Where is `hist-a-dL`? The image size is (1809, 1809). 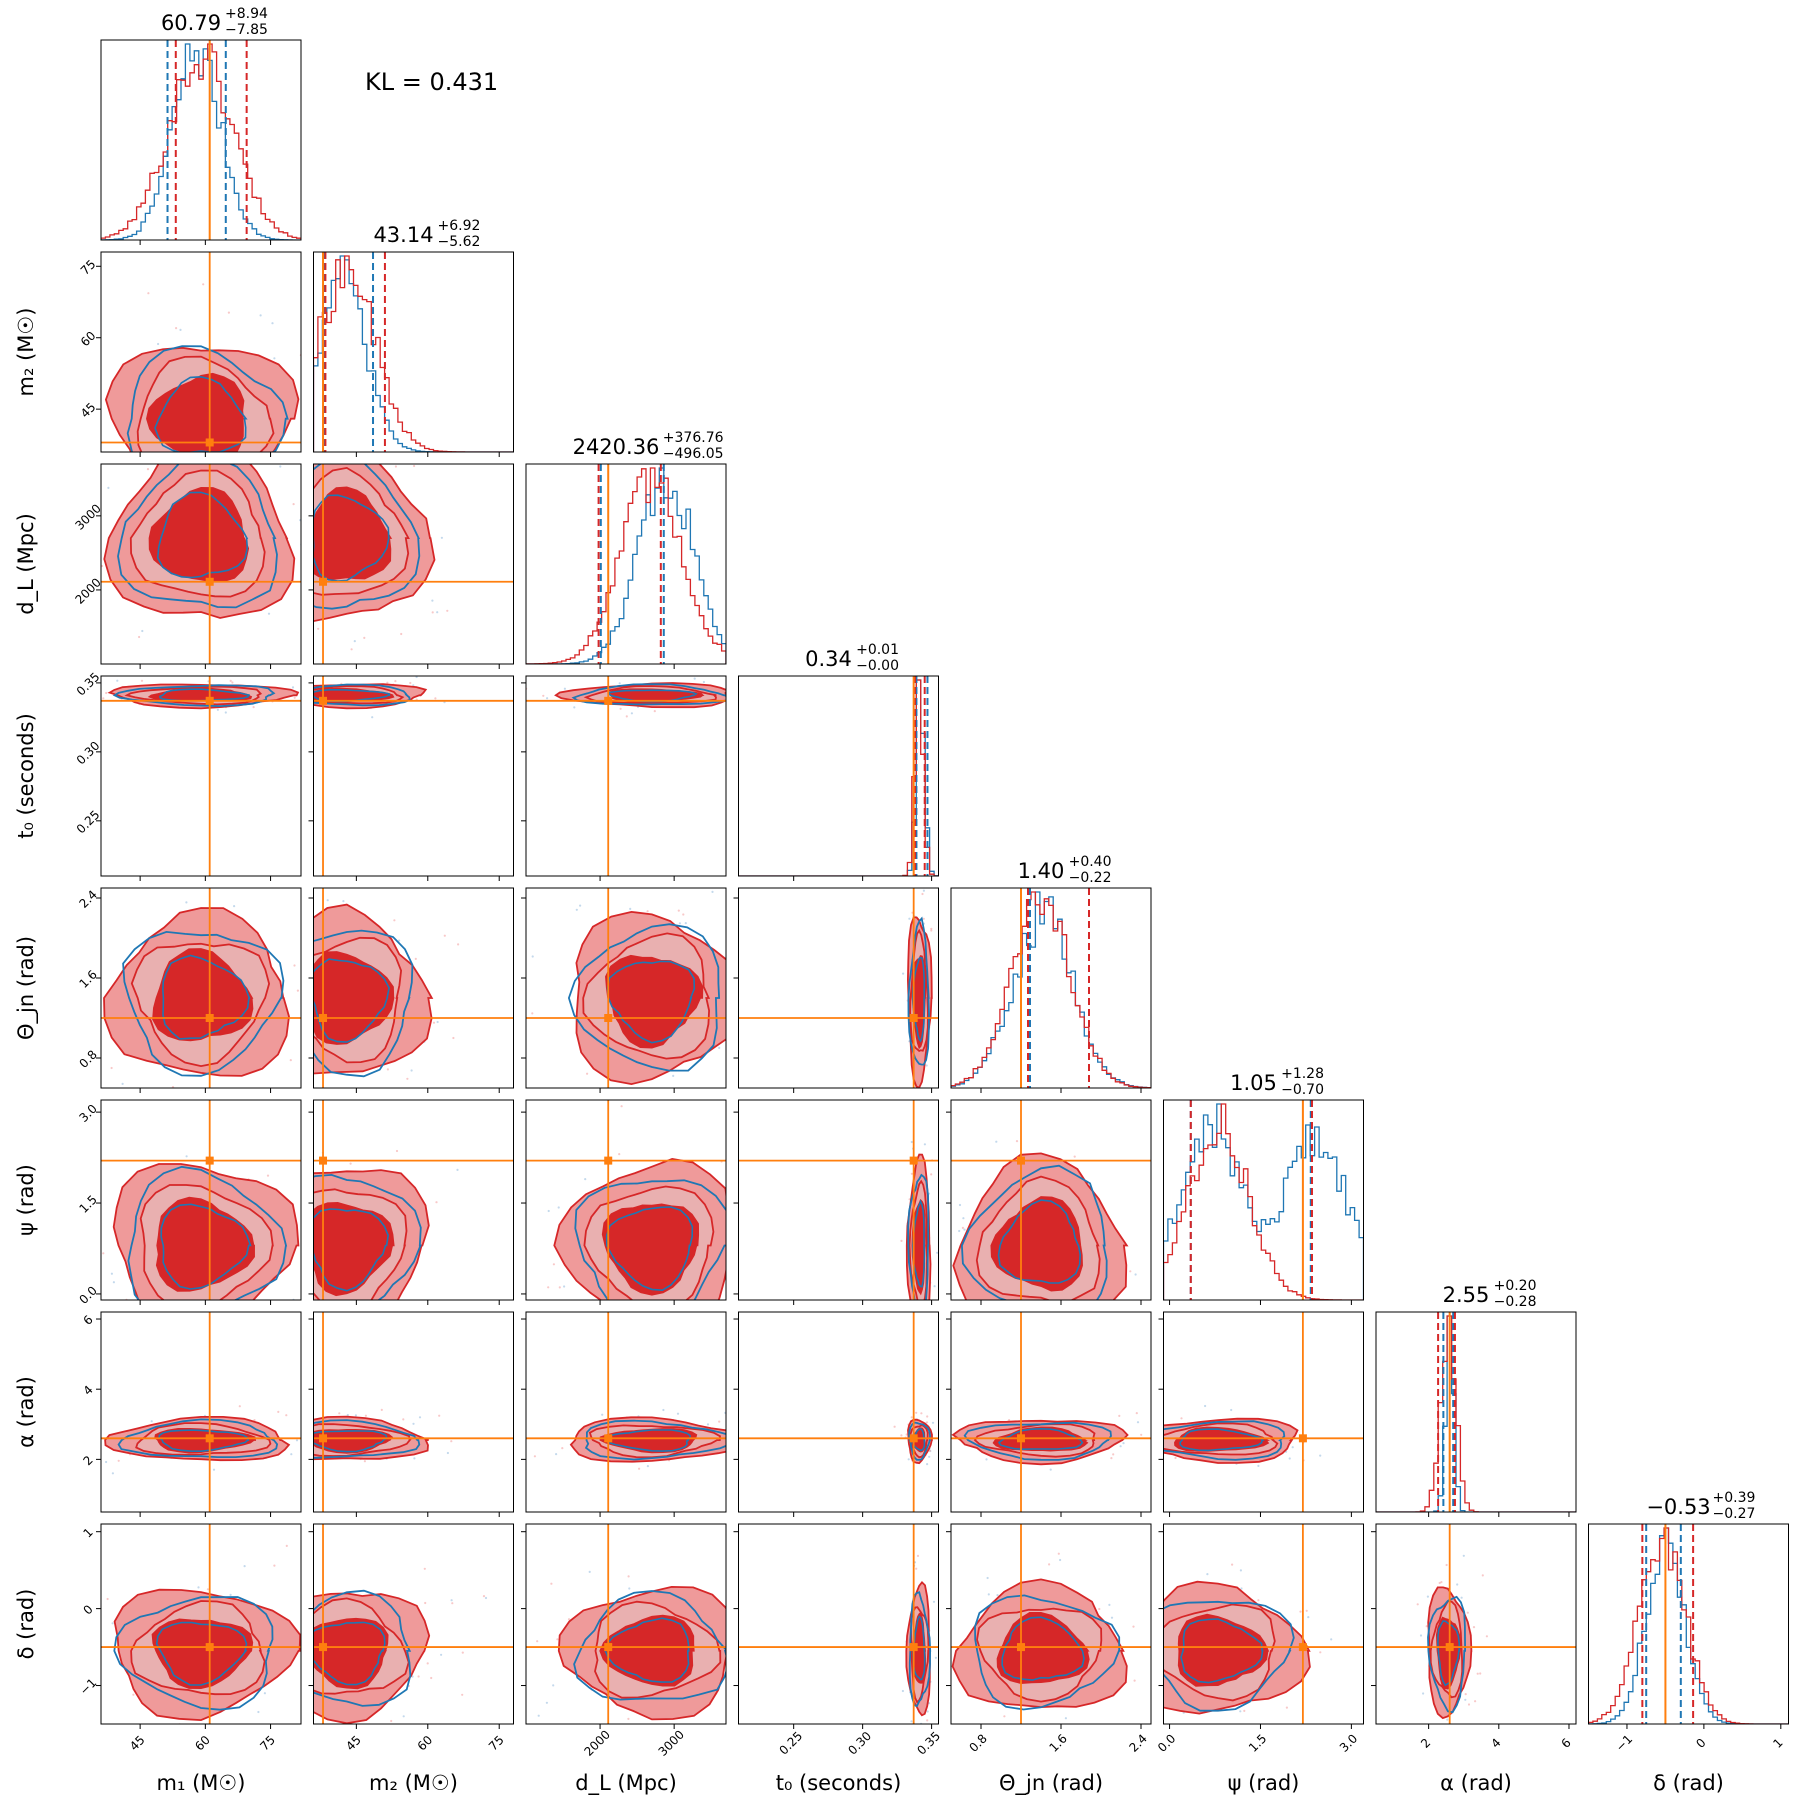
hist-a-dL is located at coordinates (626, 565).